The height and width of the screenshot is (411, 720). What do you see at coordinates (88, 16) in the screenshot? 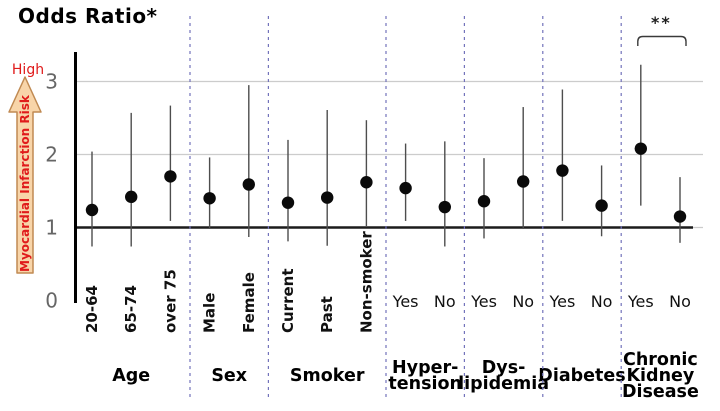
I see `chart-title: Odds Ratio*` at bounding box center [88, 16].